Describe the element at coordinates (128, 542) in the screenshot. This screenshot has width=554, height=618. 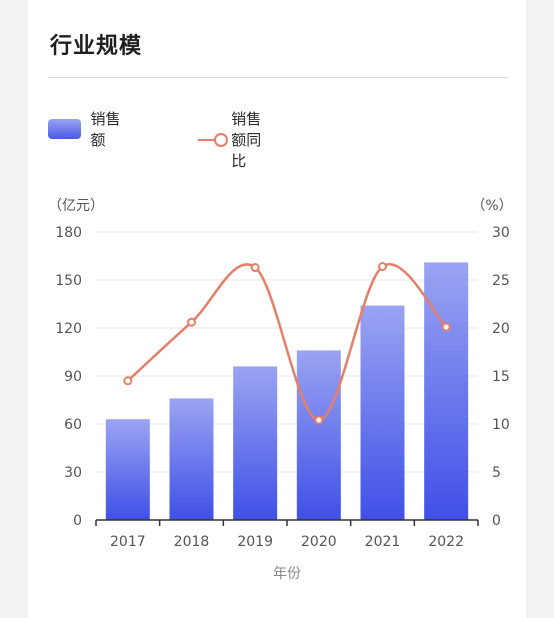
I see `x-tick-label: 2017` at that location.